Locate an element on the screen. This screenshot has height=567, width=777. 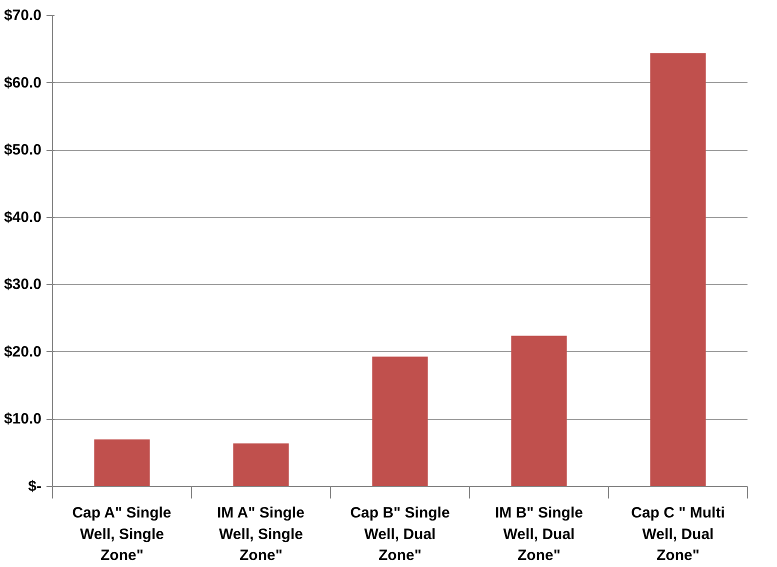
x-tick-label: Cap C " Multi Well, Dual Zone" is located at coordinates (678, 534).